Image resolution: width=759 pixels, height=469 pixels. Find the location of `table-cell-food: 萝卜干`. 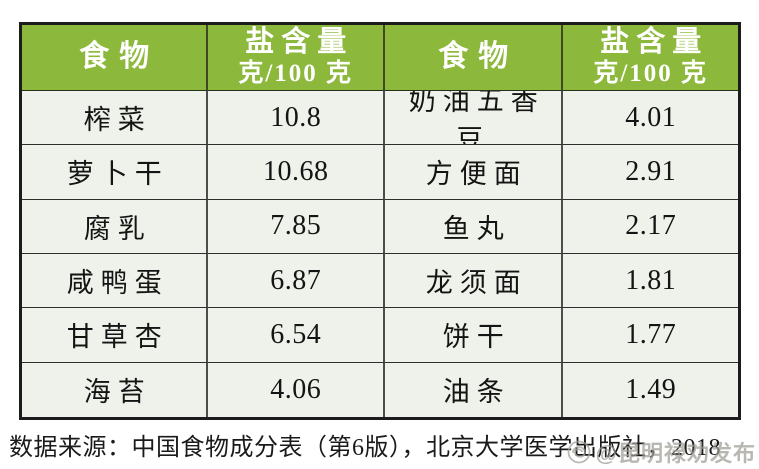

table-cell-food: 萝卜干 is located at coordinates (115, 172).